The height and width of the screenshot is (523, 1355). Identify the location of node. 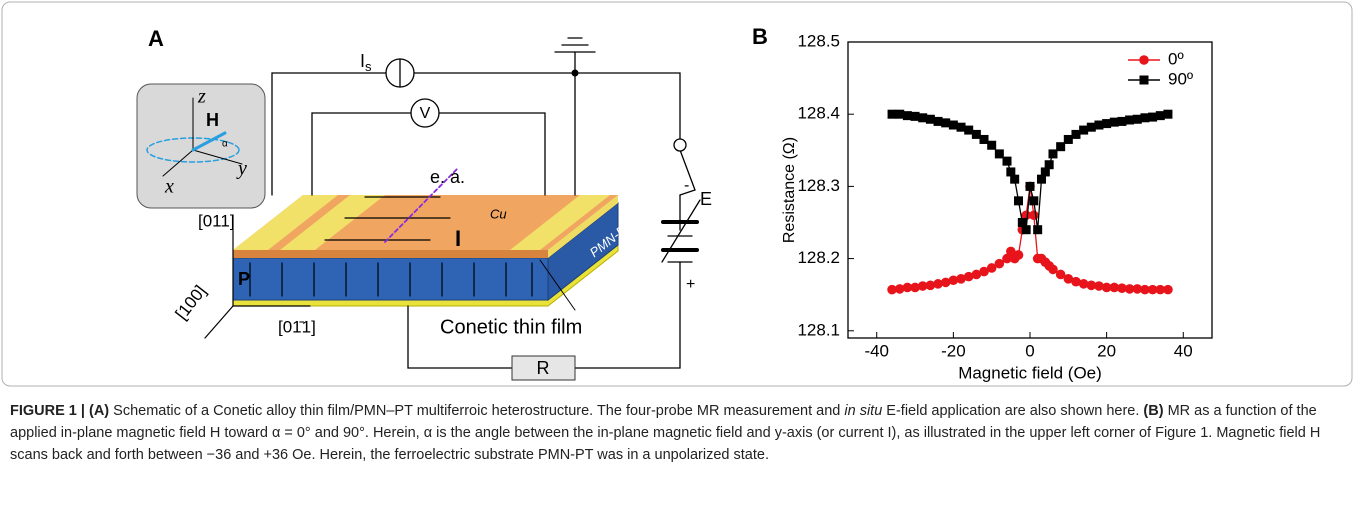
(575, 73).